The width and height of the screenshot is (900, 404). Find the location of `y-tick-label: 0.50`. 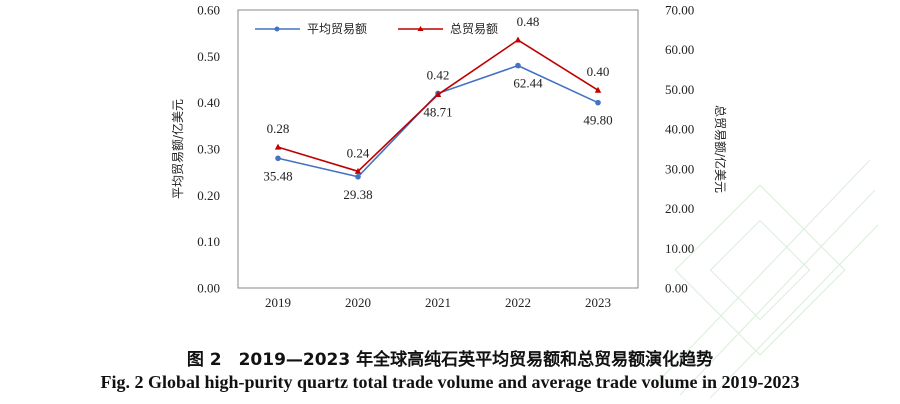

y-tick-label: 0.50 is located at coordinates (208, 56).